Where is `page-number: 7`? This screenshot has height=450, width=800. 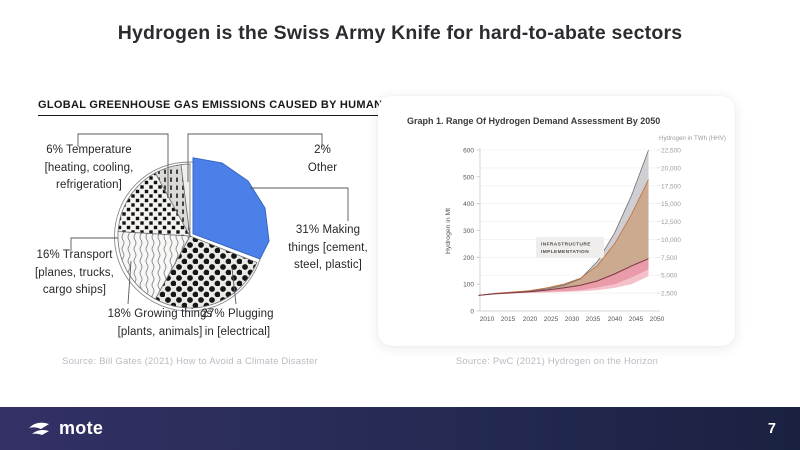
page-number: 7 is located at coordinates (771, 428).